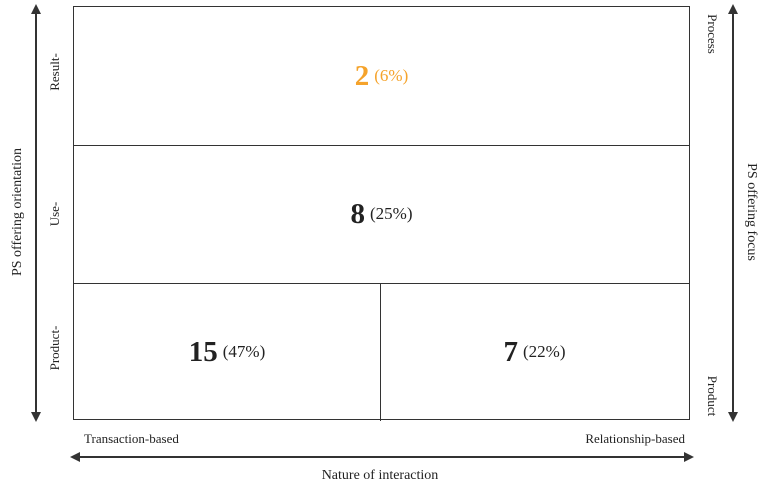 The width and height of the screenshot is (760, 488). I want to click on orientation-axis-title: PS offering orientation, so click(17, 212).